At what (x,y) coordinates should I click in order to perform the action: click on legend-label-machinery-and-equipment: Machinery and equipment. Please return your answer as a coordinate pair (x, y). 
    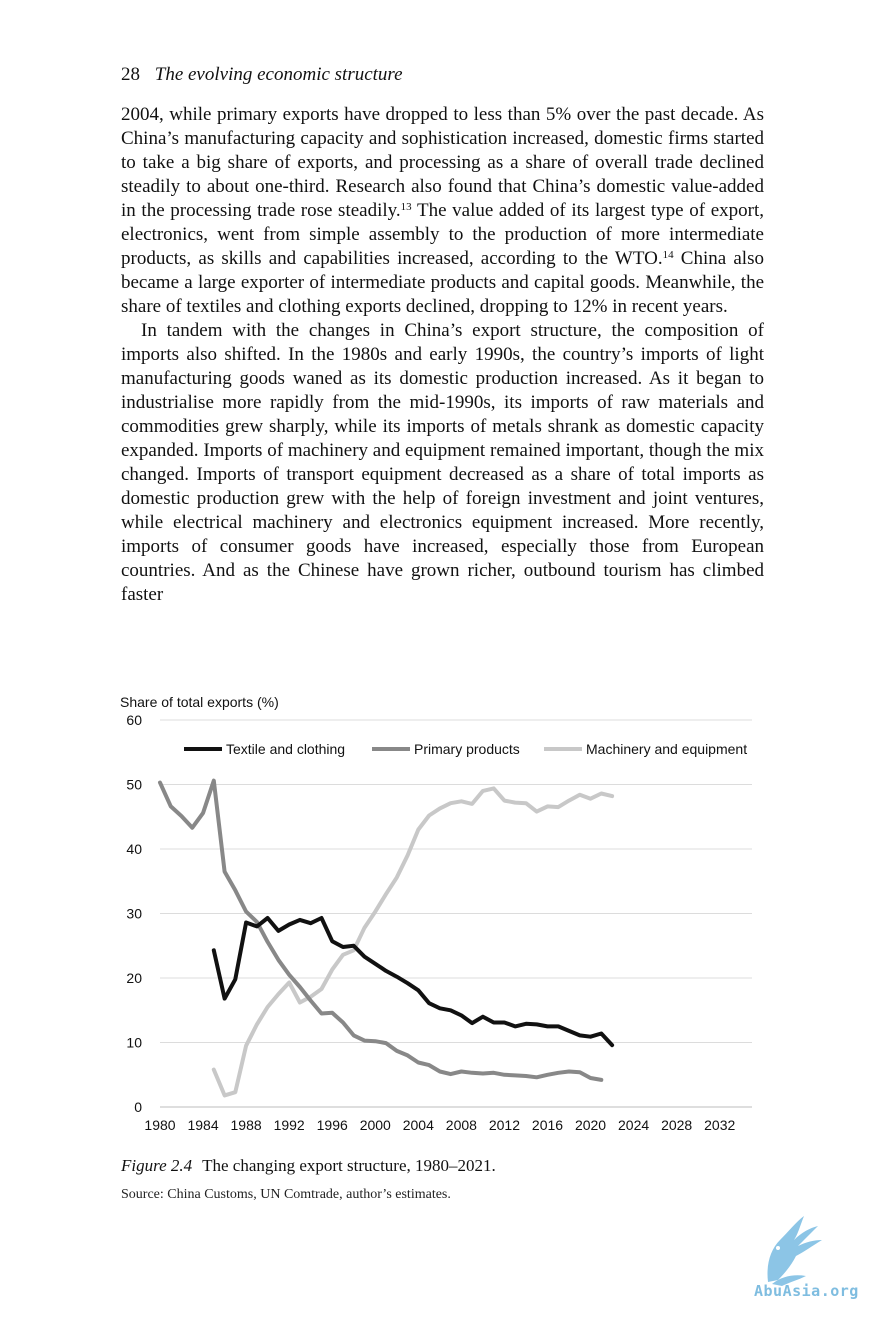
    Looking at the image, I should click on (666, 749).